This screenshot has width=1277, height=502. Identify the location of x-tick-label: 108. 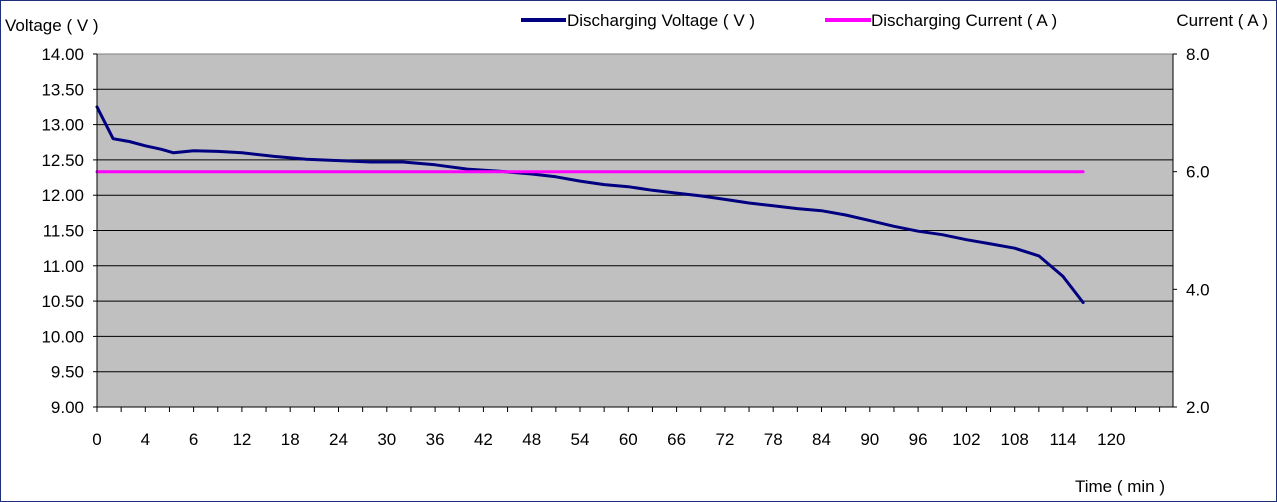
(1015, 439).